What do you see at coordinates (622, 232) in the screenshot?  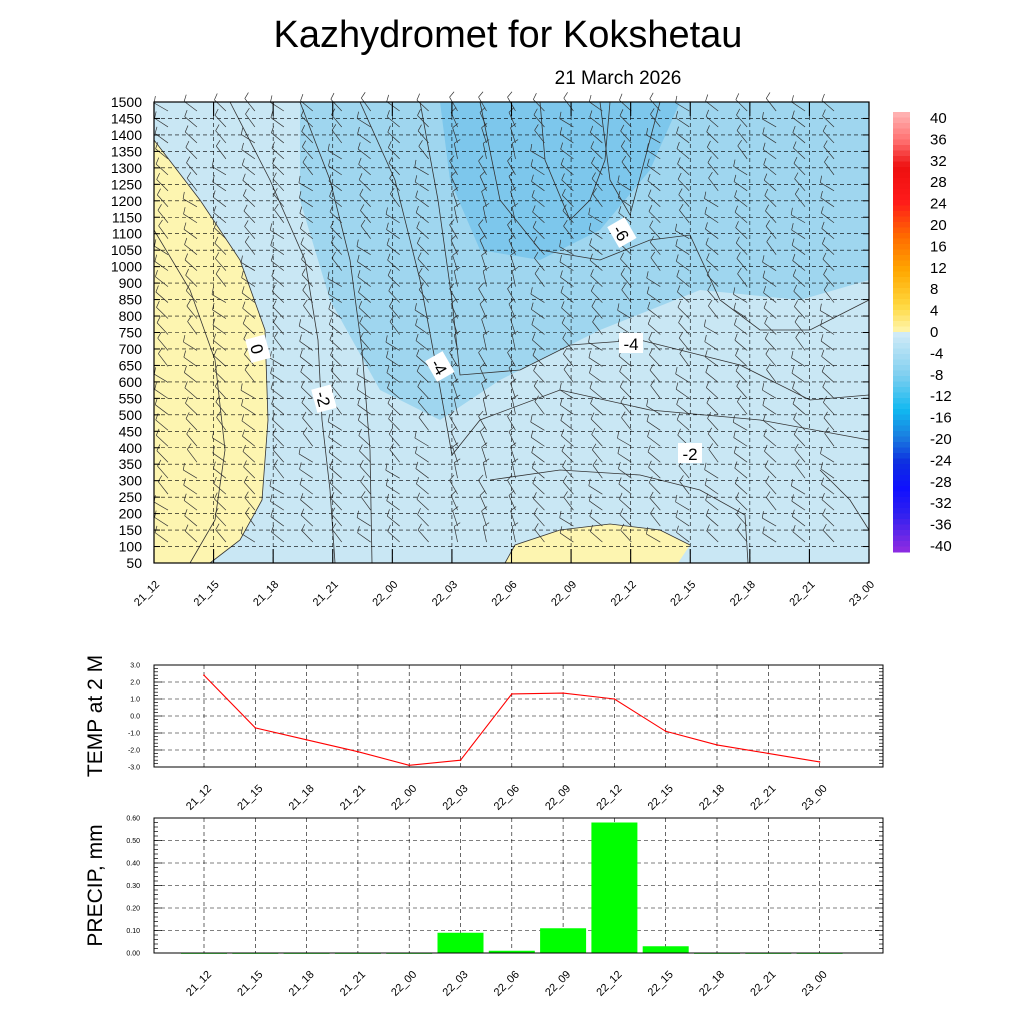 I see `contour-label: -6` at bounding box center [622, 232].